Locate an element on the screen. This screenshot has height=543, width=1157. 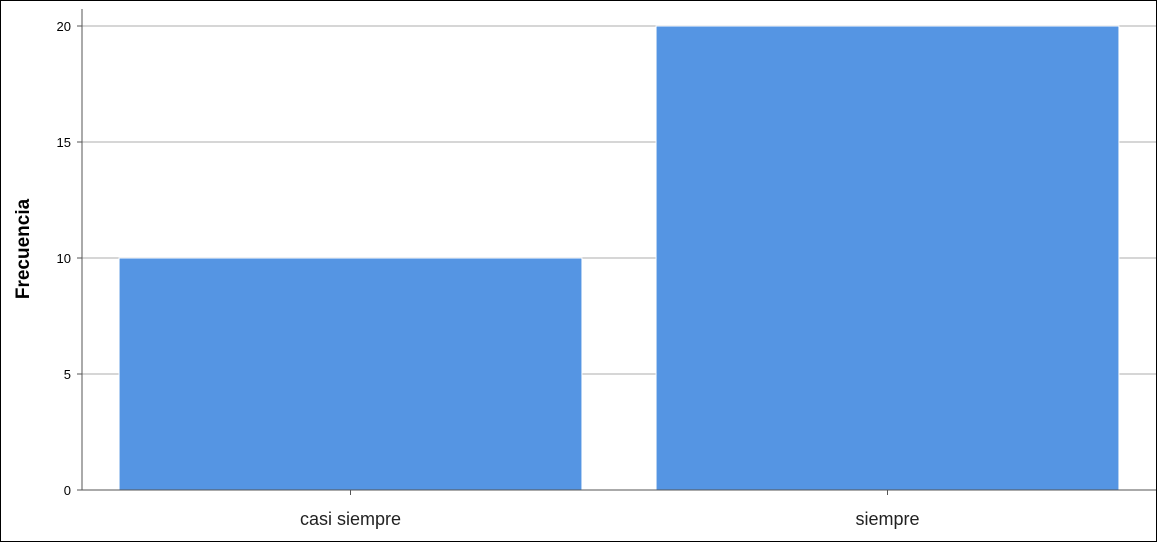
y-axis-title: Frecuencia is located at coordinates (23, 248).